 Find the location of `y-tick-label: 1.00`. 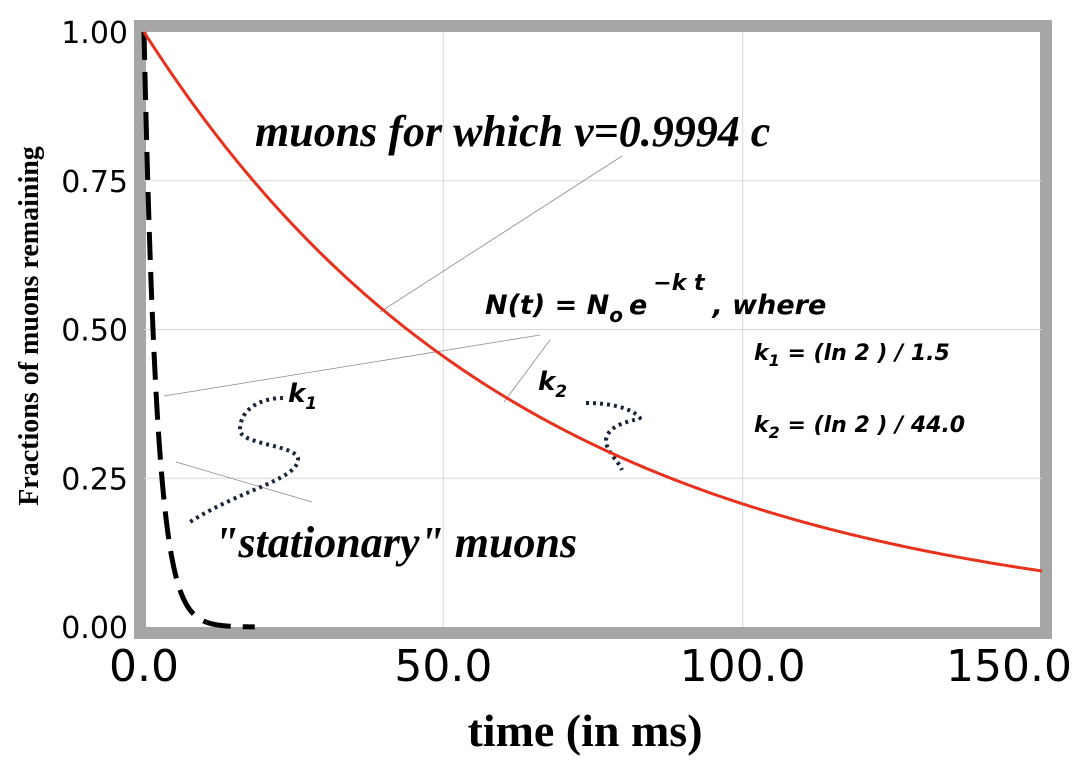

y-tick-label: 1.00 is located at coordinates (94, 33).